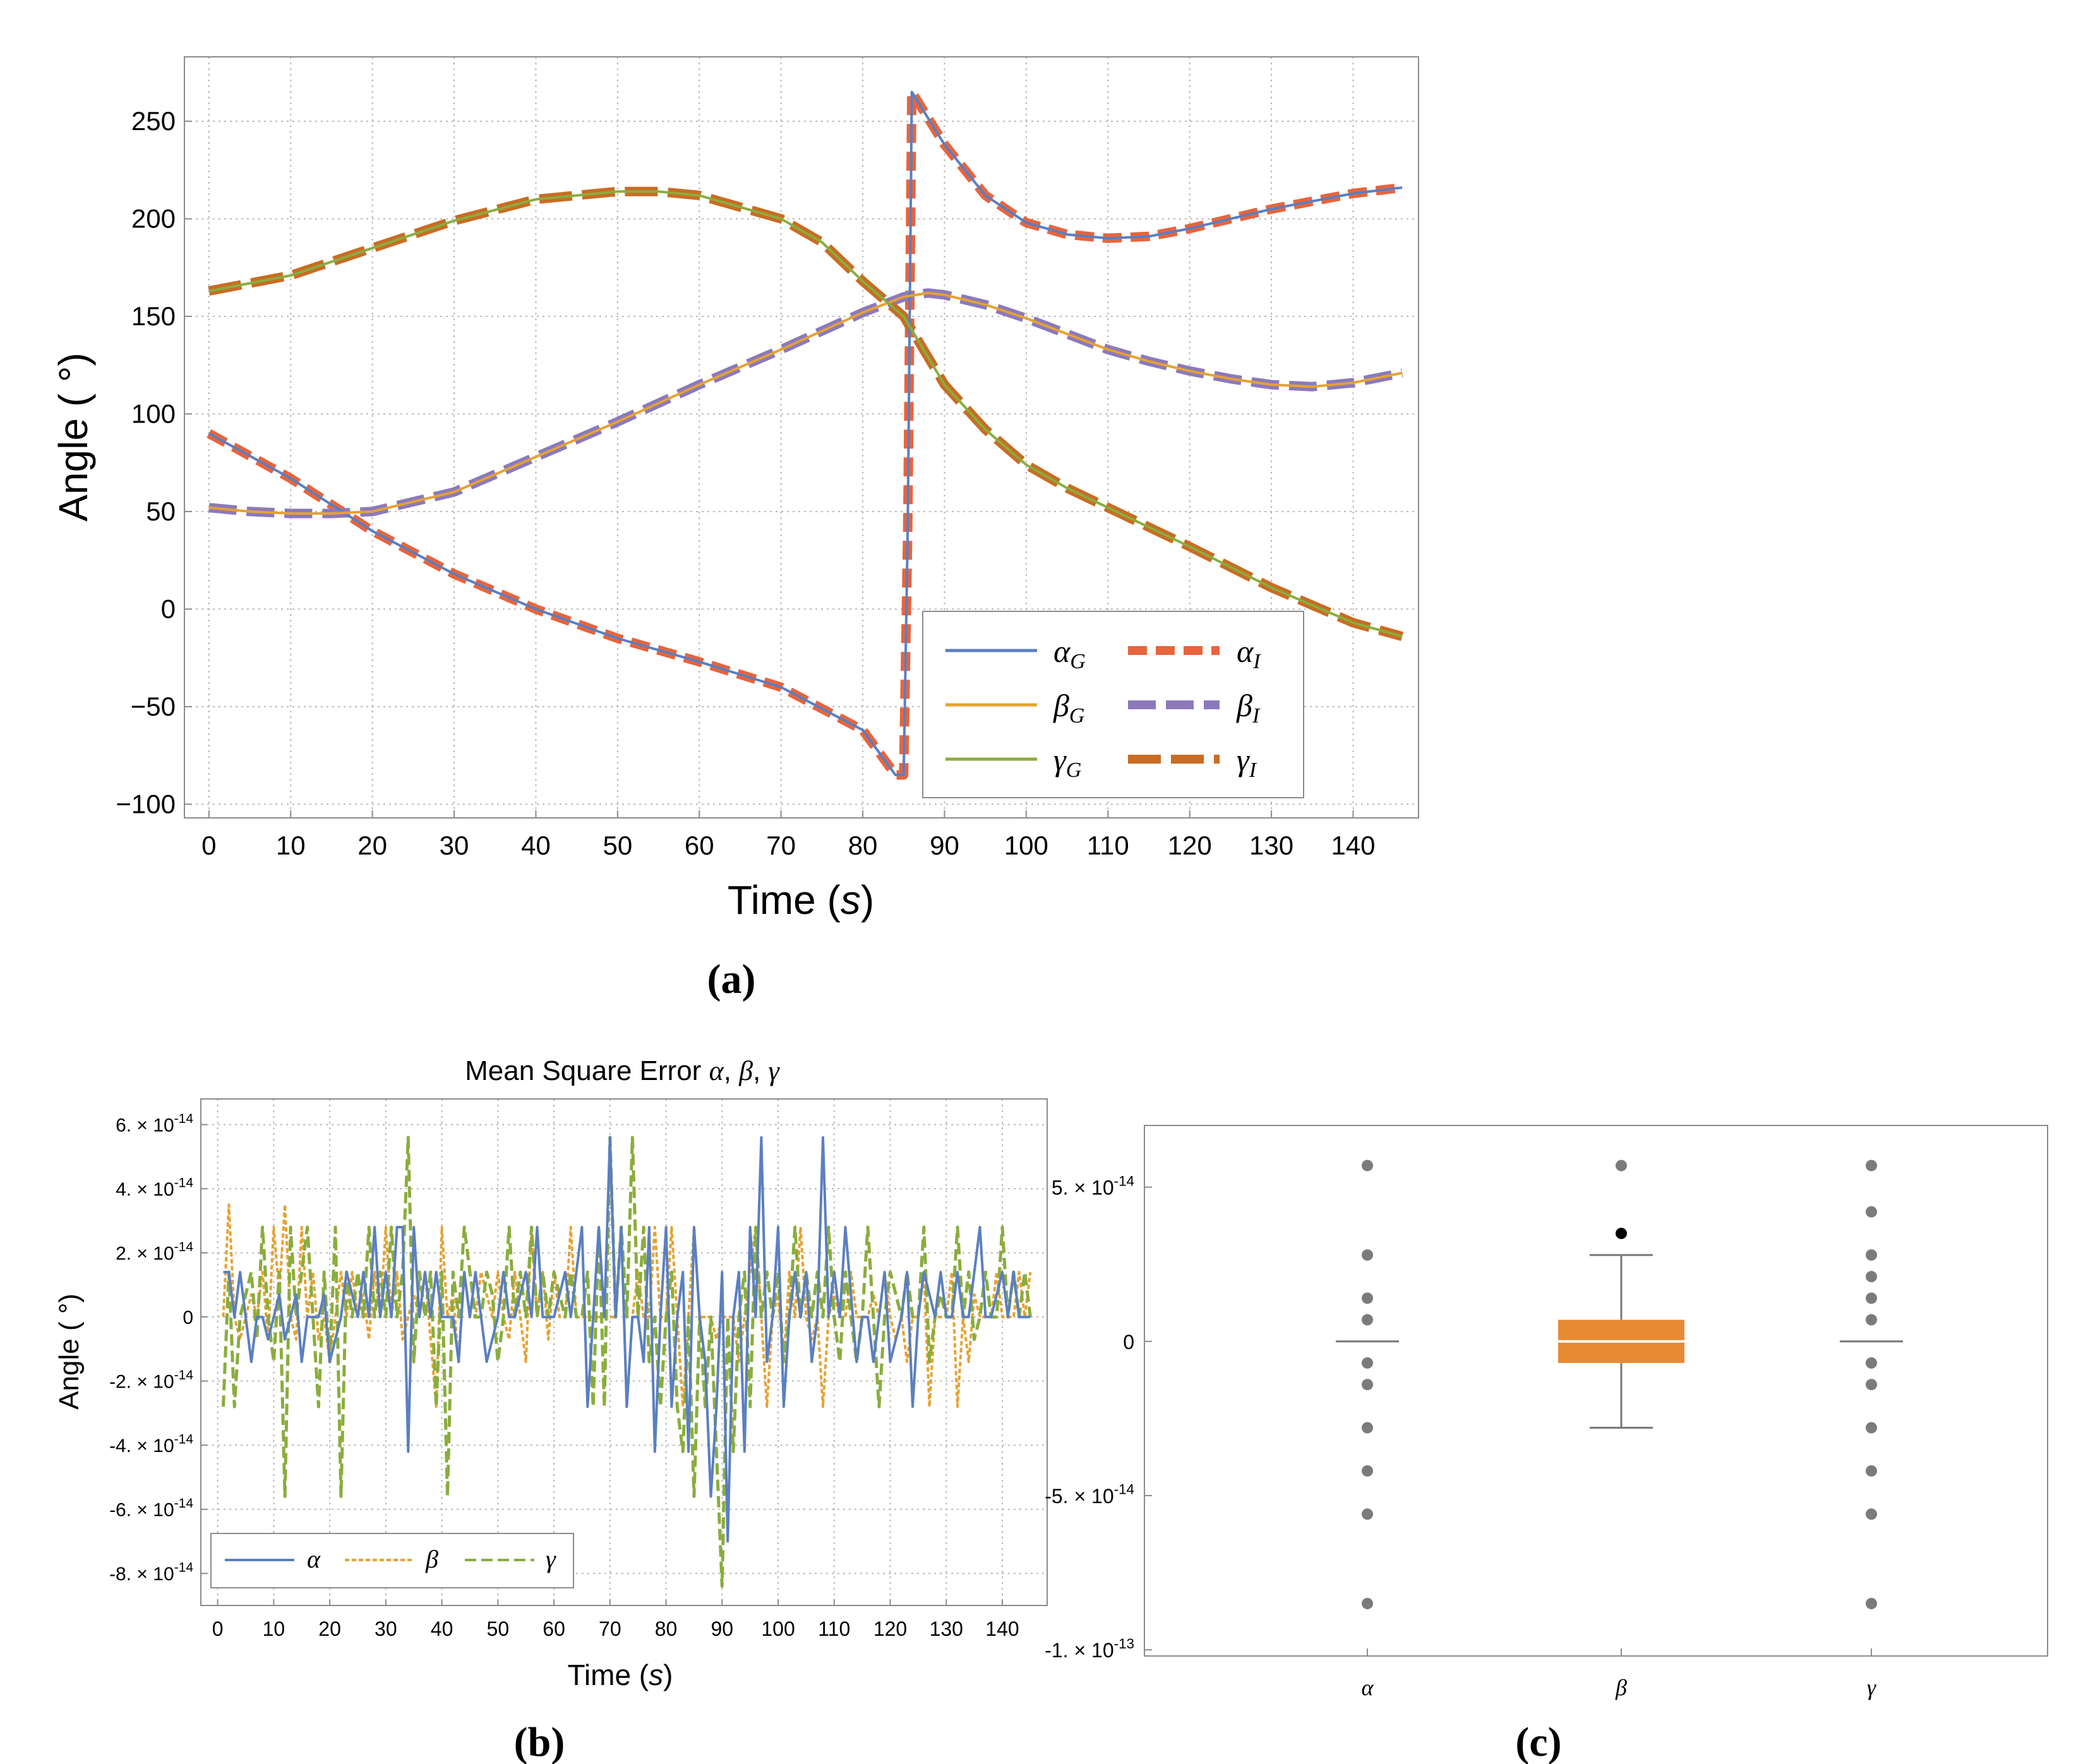 The height and width of the screenshot is (1764, 2088). I want to click on y-tick-label: -5. × 10-14, so click(1089, 1495).